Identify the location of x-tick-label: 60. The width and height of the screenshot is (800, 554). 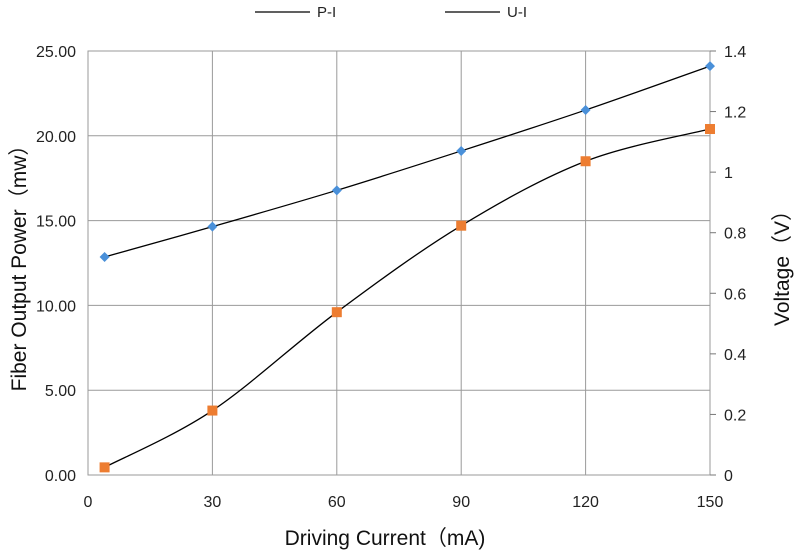
(337, 502).